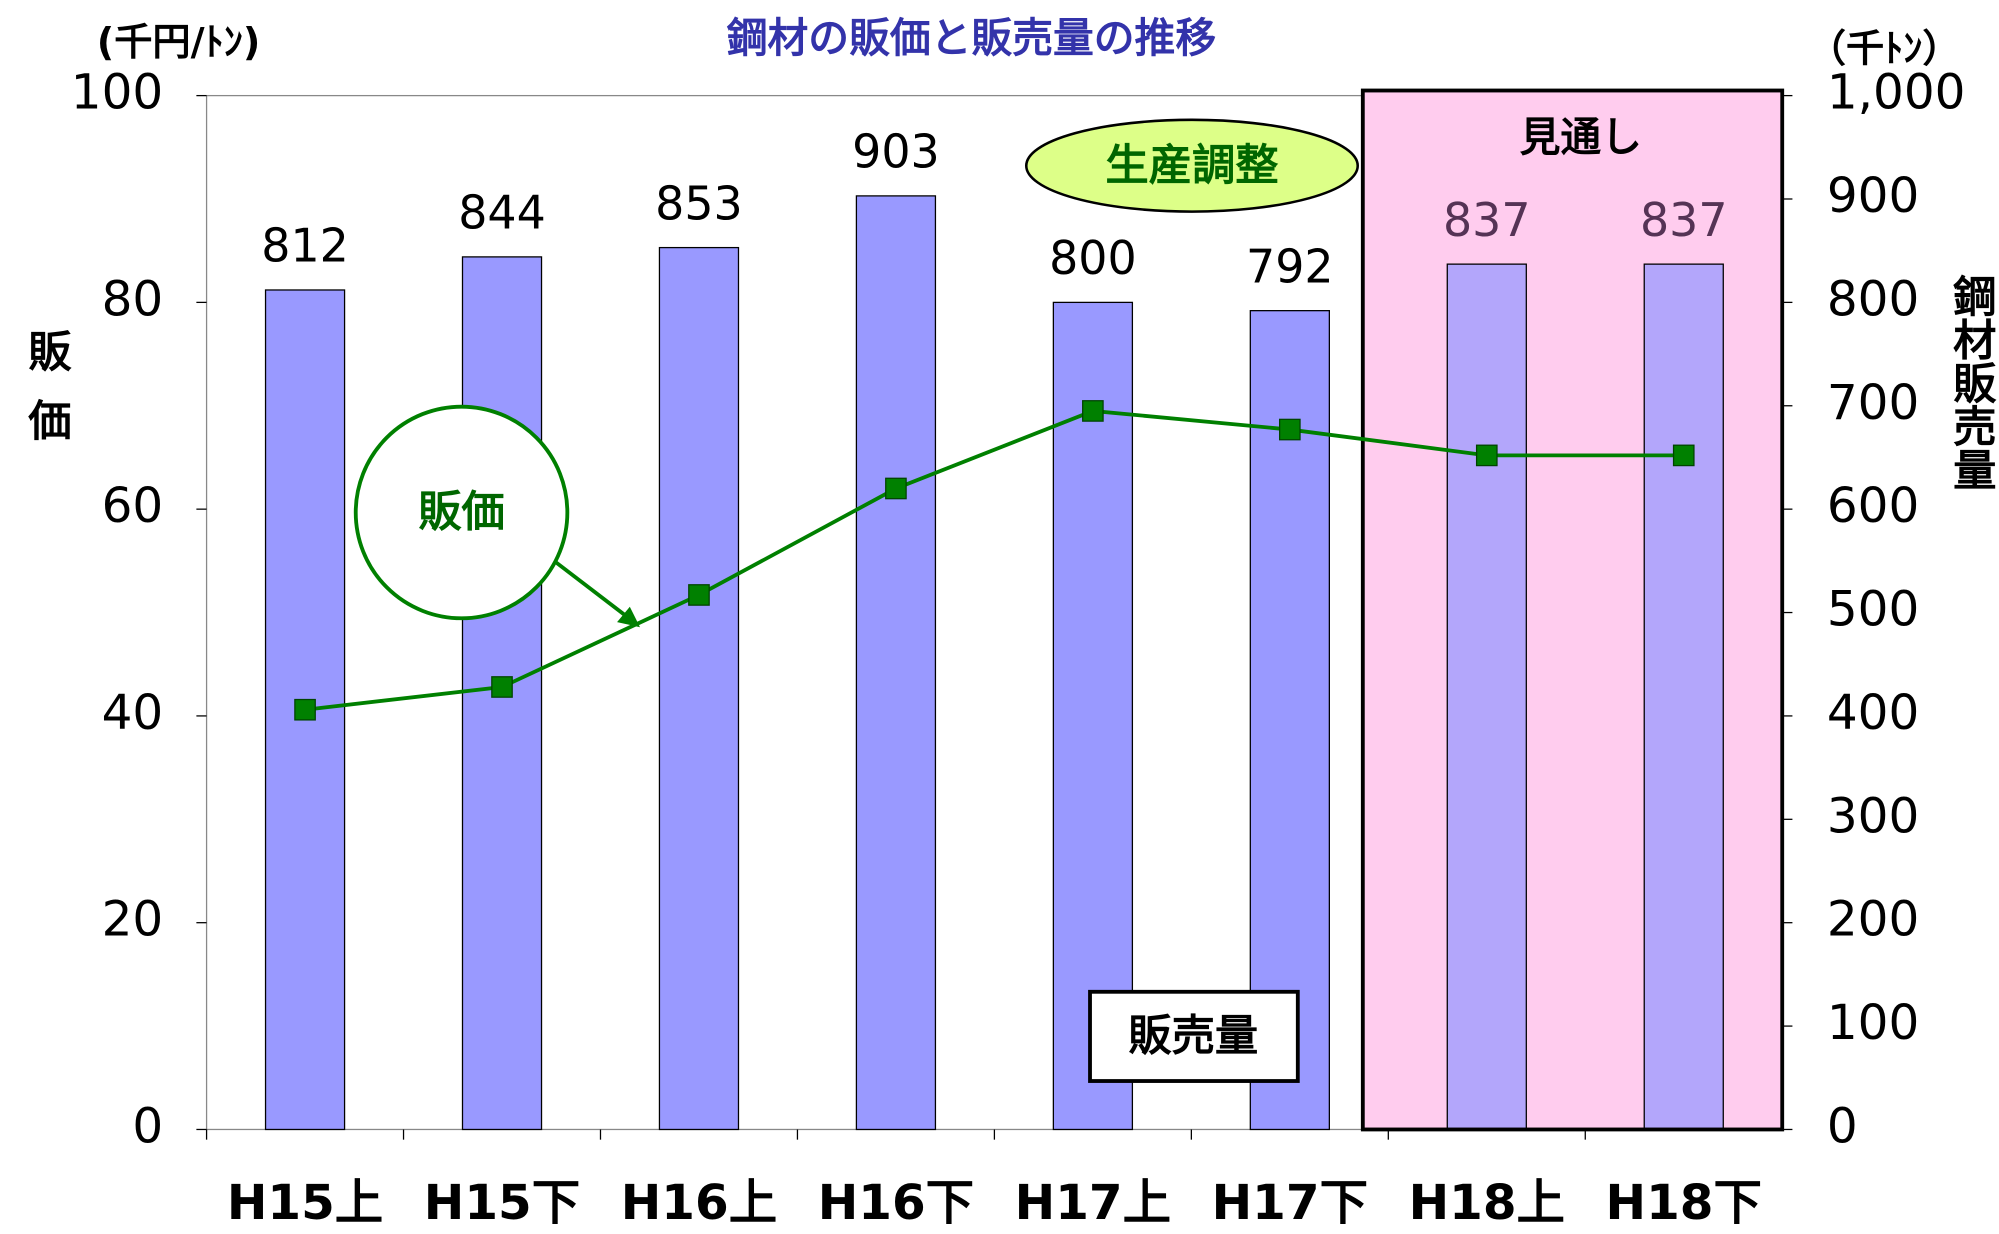  Describe the element at coordinates (1093, 258) in the screenshot. I see `bar-value-label: 800` at that location.